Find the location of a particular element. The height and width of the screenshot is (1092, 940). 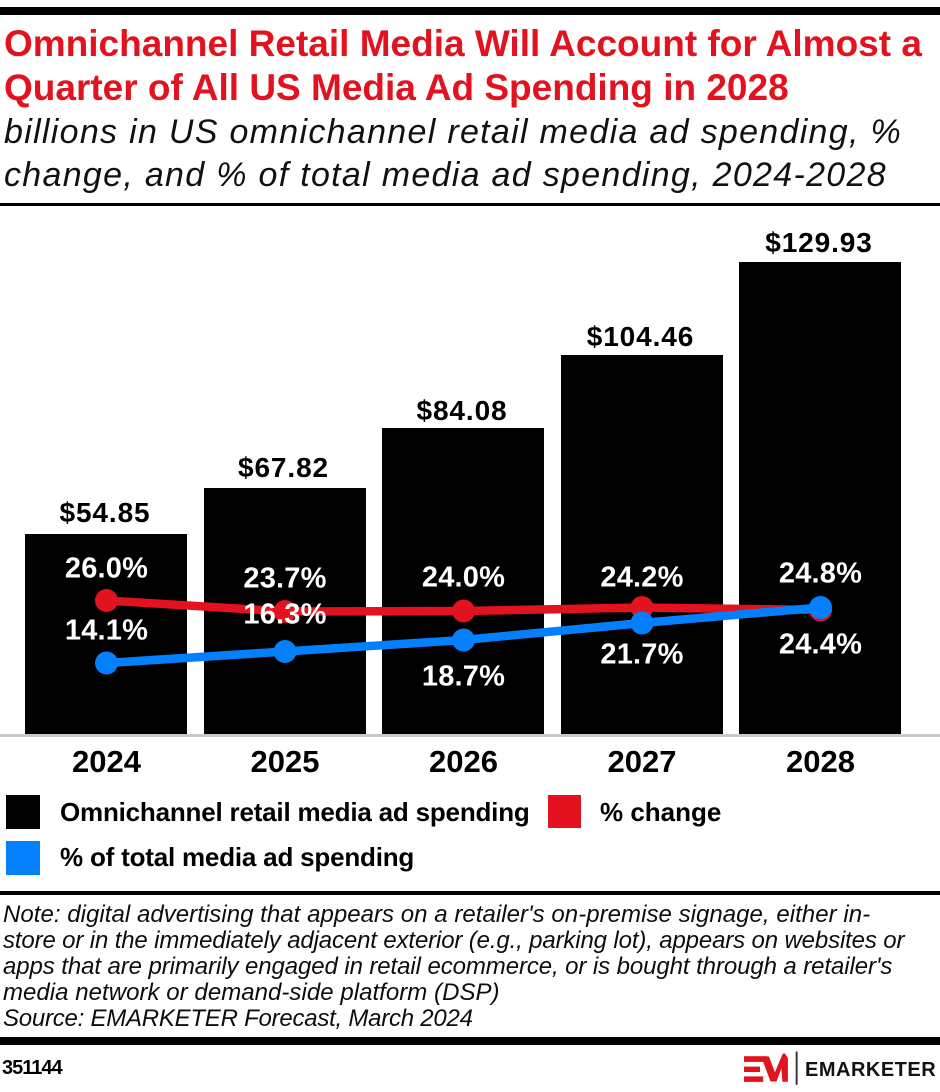

svg-text: EMARKETER is located at coordinates (870, 1070).